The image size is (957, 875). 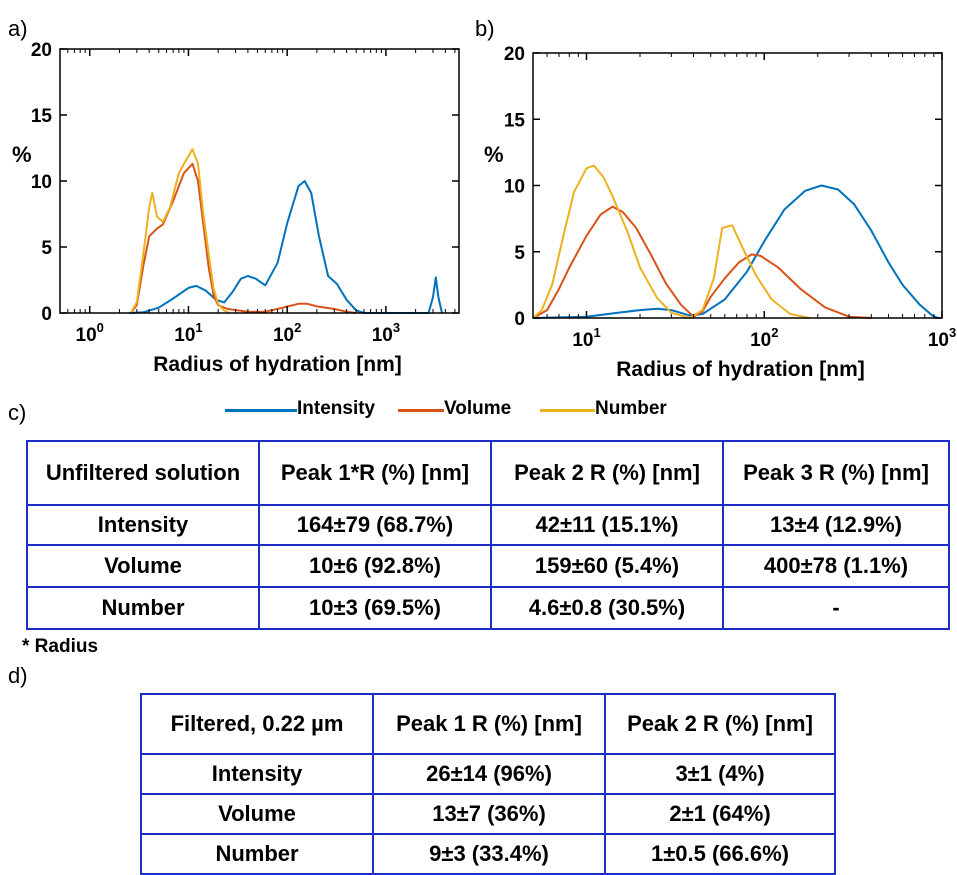 What do you see at coordinates (375, 473) in the screenshot?
I see `header-cell: Peak 1*R (%) [nm]` at bounding box center [375, 473].